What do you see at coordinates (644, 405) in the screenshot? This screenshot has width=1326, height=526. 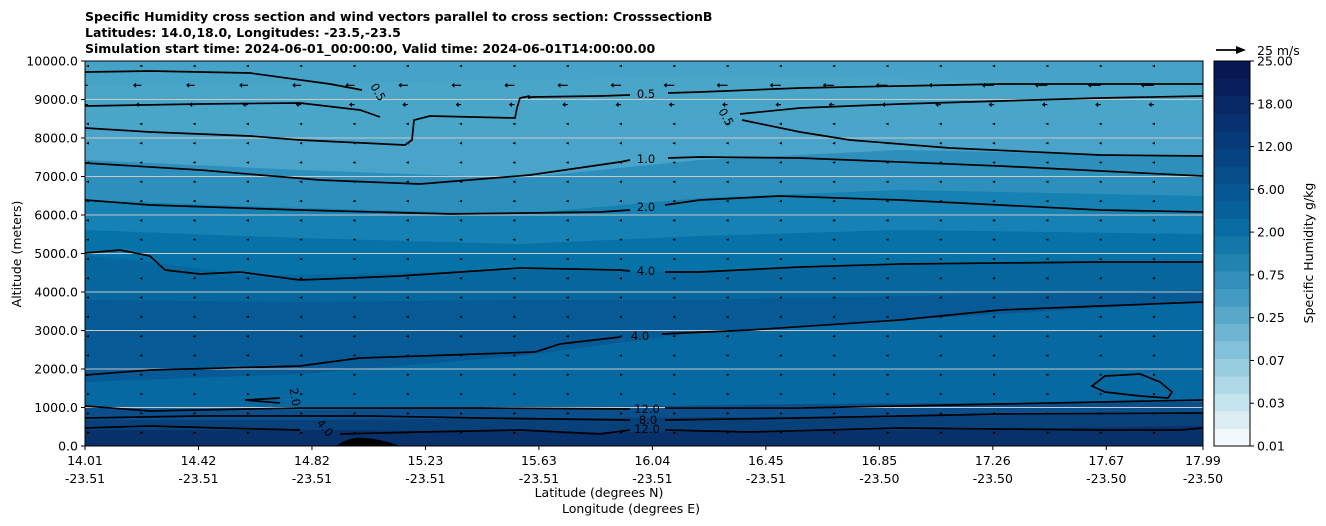 I see `contour-4.0-lower` at bounding box center [644, 405].